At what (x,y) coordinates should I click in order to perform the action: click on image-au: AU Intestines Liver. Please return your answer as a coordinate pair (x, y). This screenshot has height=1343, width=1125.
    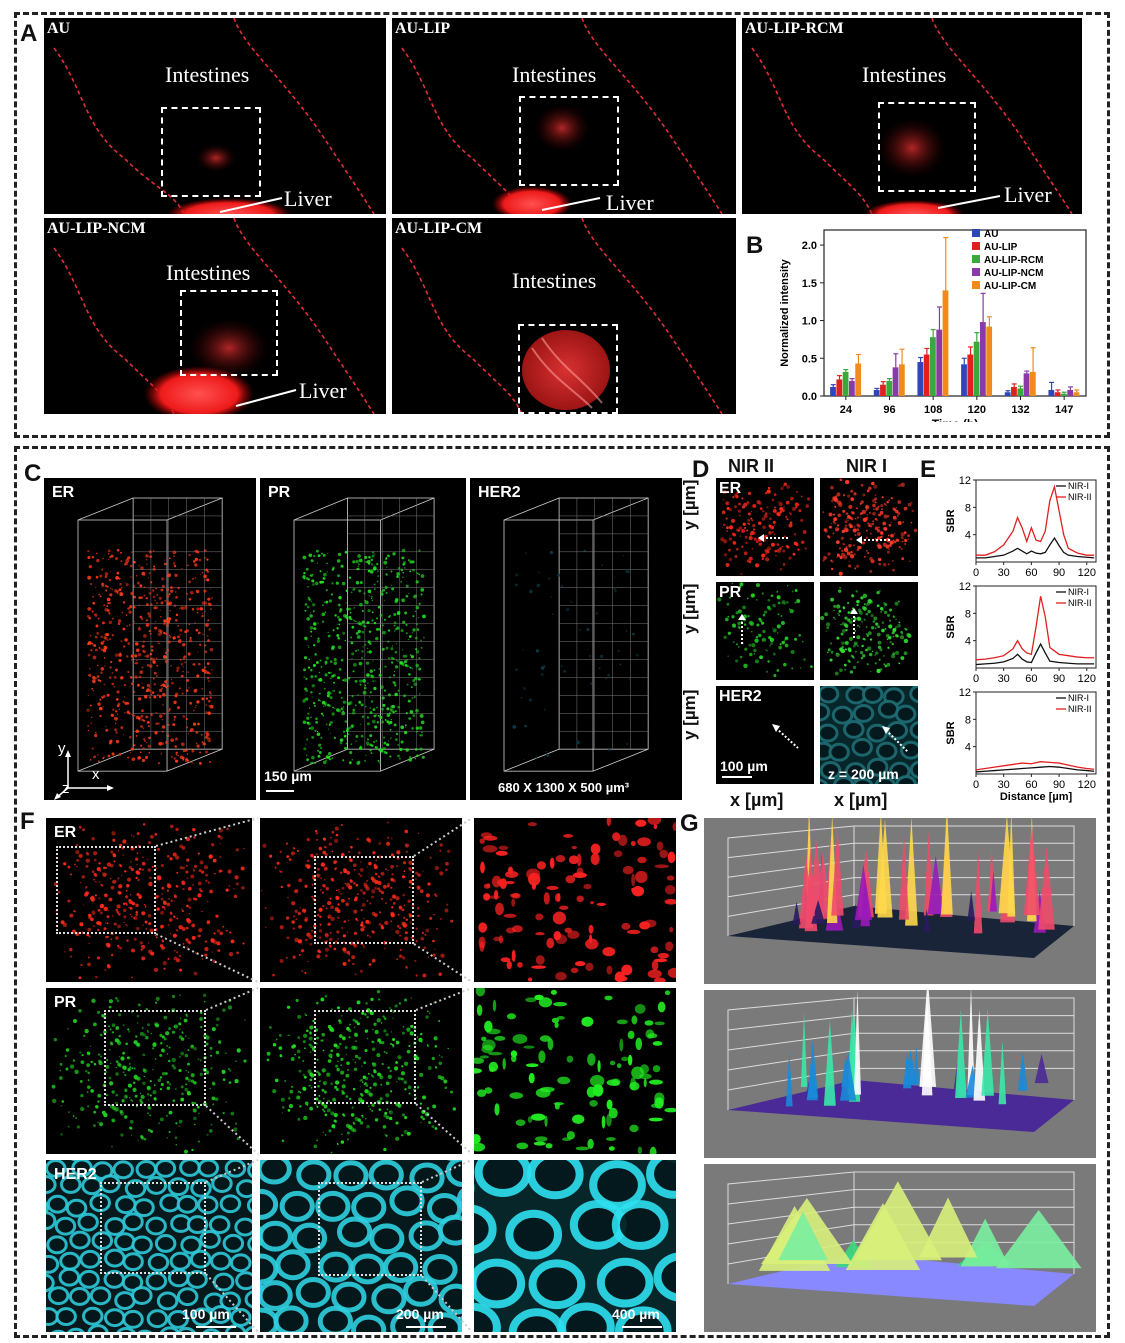
    Looking at the image, I should click on (215, 116).